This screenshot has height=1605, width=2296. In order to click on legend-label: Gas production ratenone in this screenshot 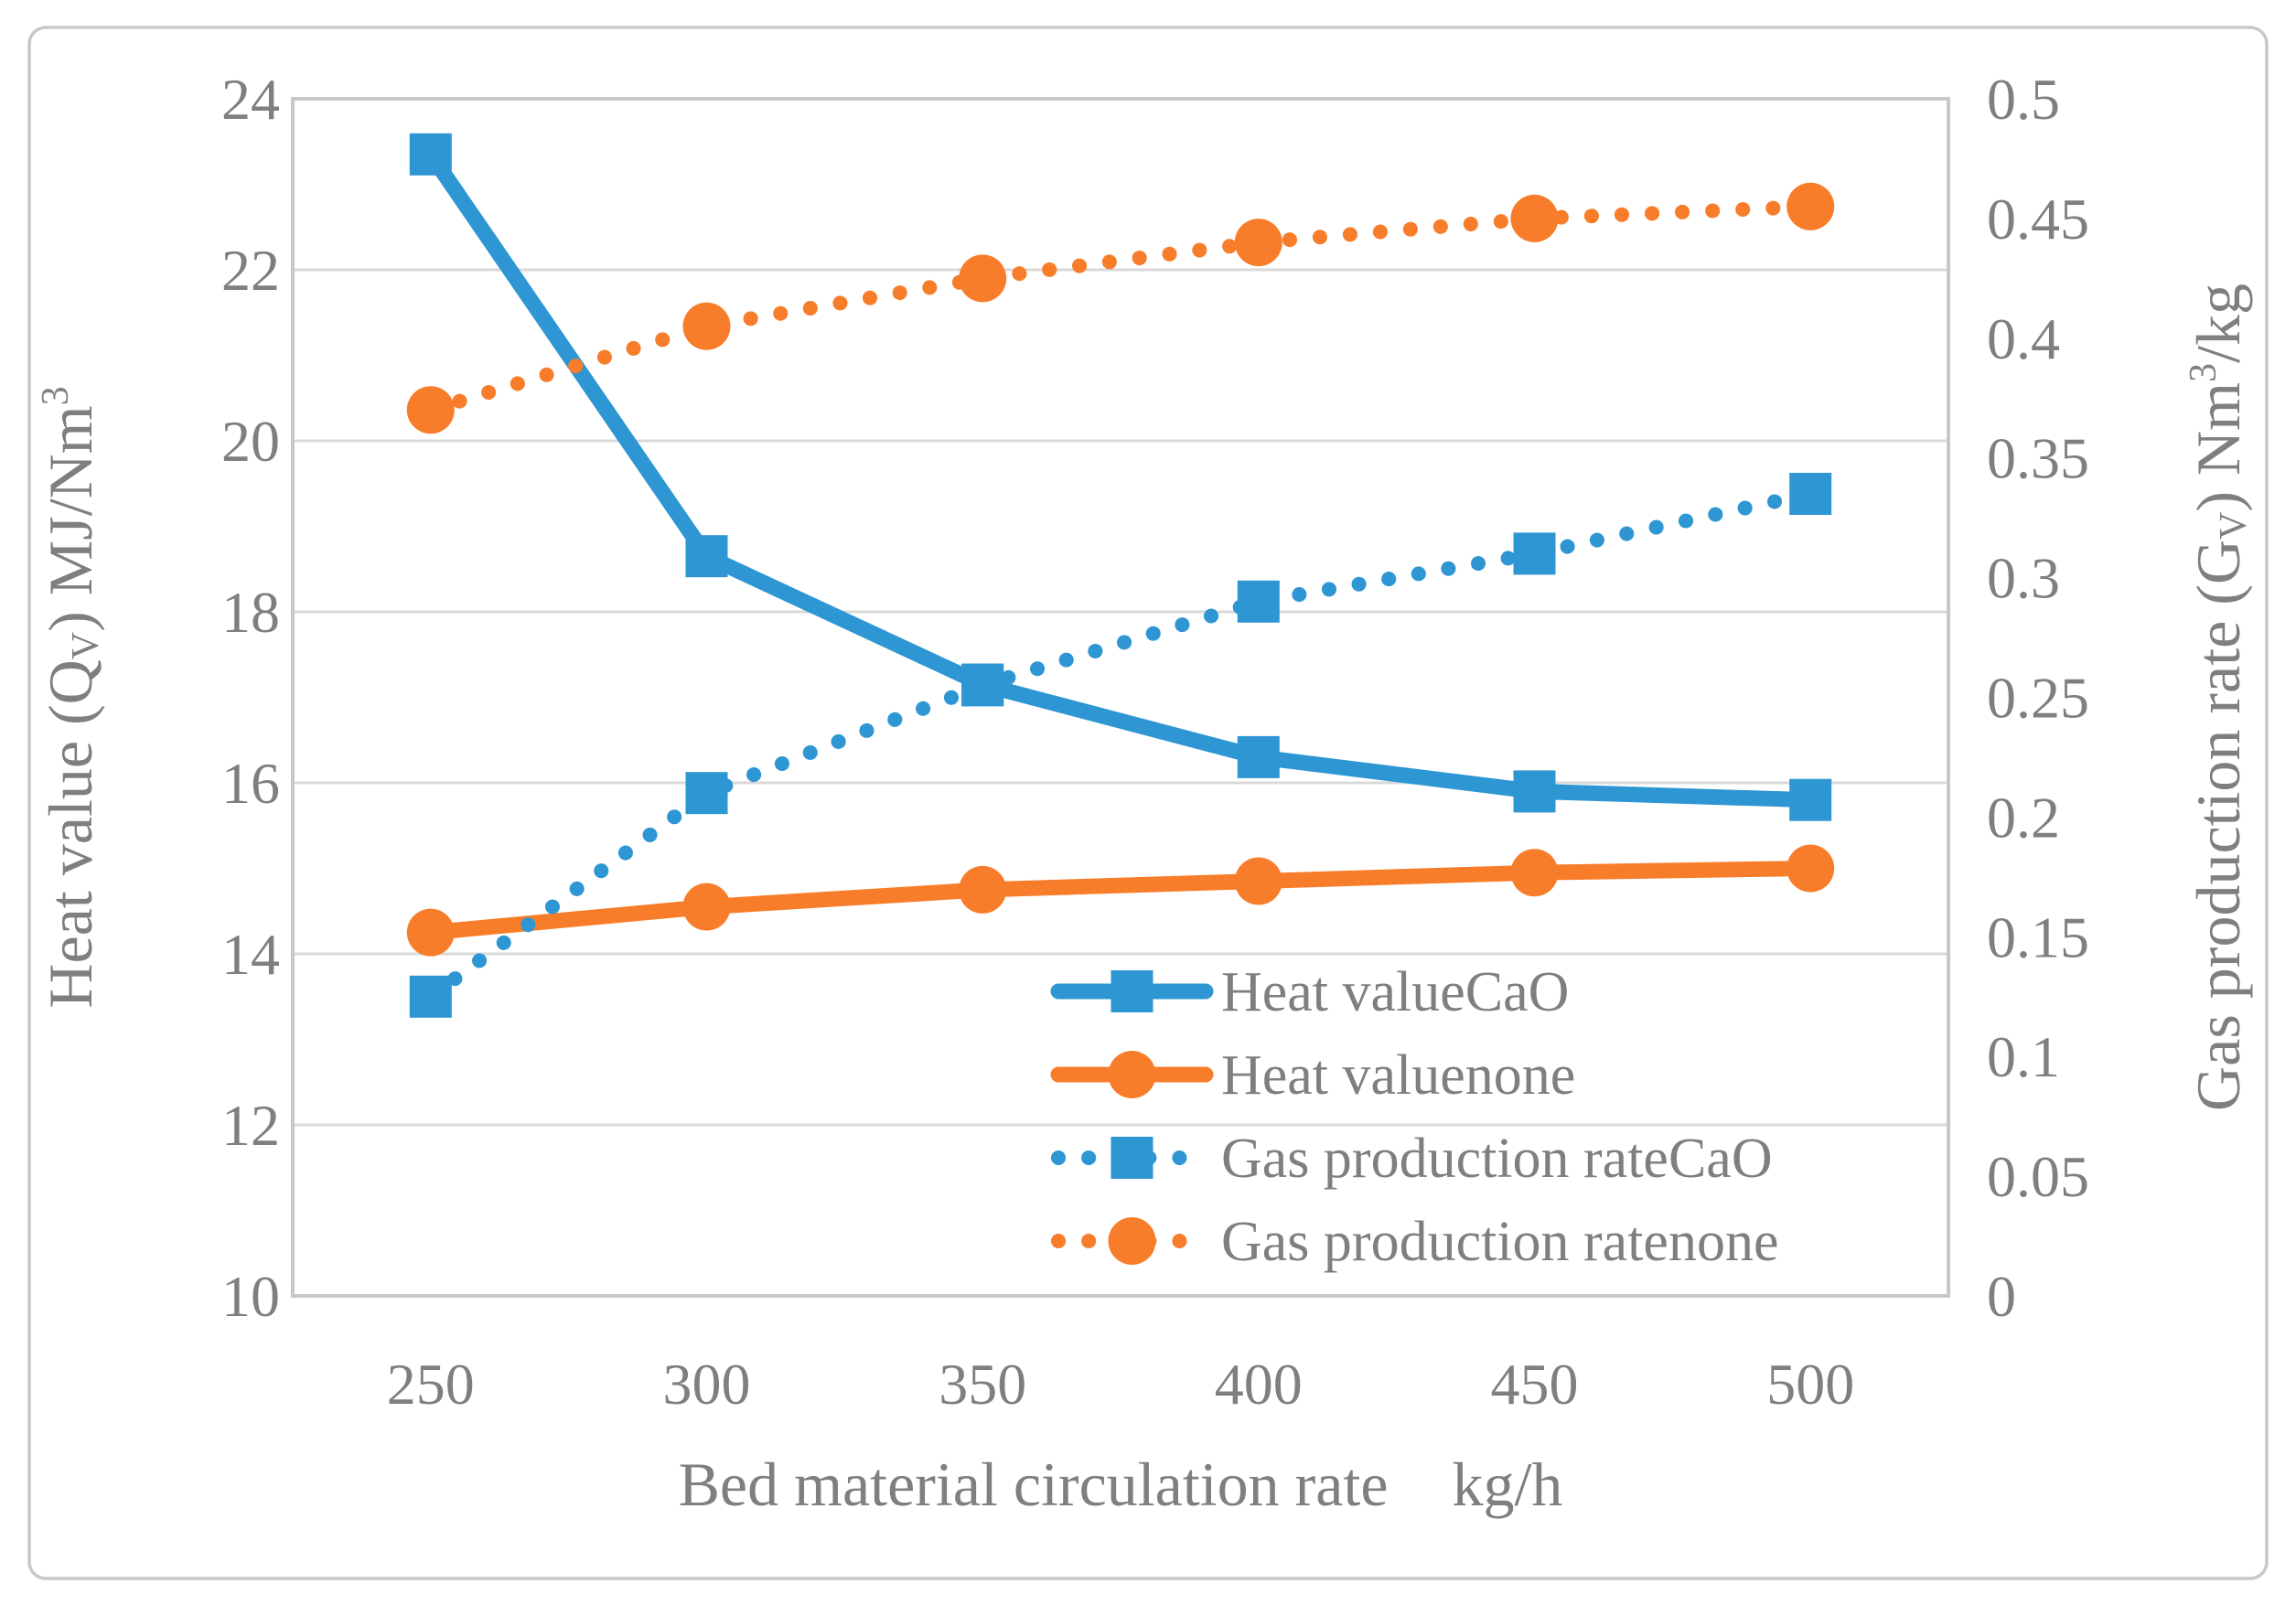, I will do `click(1499, 1242)`.